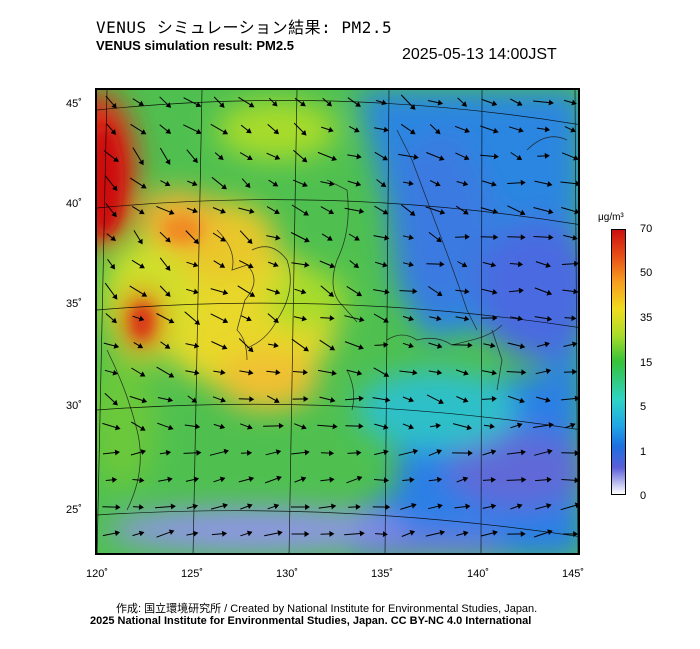 This screenshot has height=649, width=700. What do you see at coordinates (192, 574) in the screenshot?
I see `lon-tick: 125˚` at bounding box center [192, 574].